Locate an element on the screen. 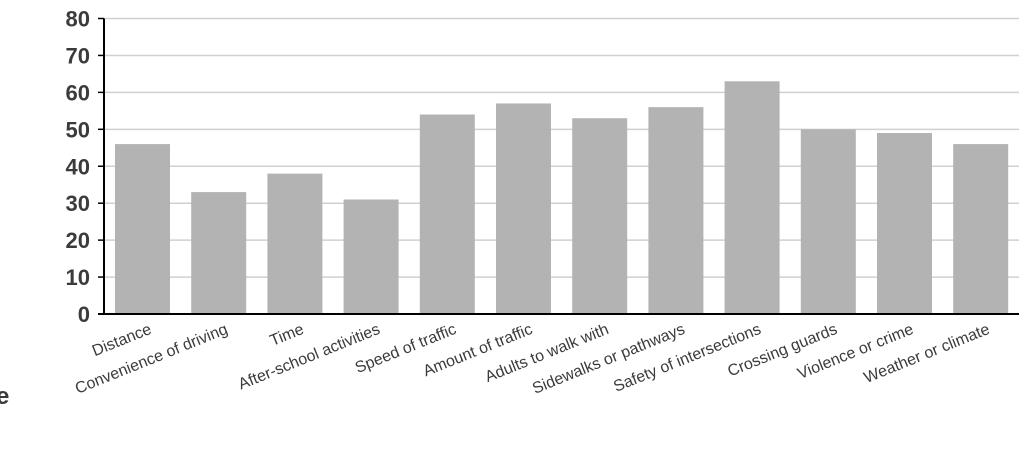  y-tick-label: 50 is located at coordinates (78, 129).